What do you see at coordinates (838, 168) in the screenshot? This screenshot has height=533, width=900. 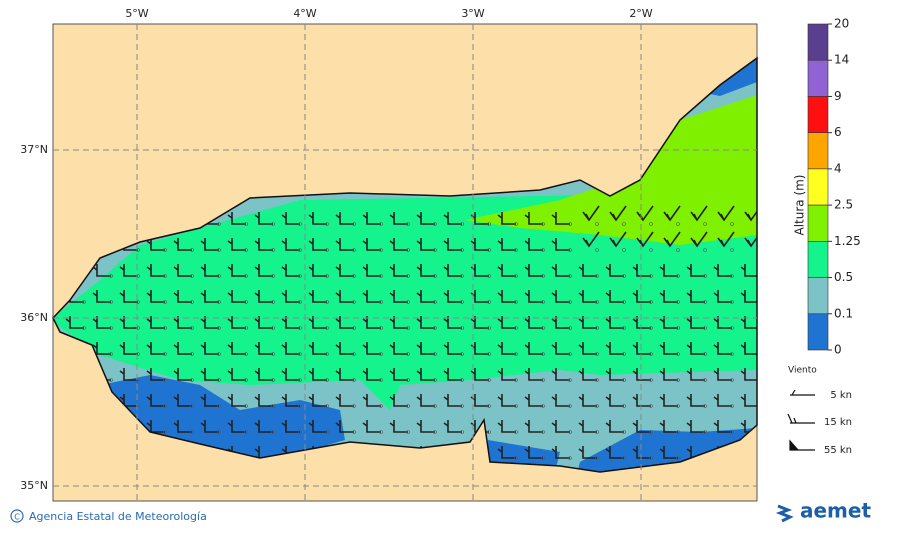 I see `colorbar-tick-label: 4` at bounding box center [838, 168].